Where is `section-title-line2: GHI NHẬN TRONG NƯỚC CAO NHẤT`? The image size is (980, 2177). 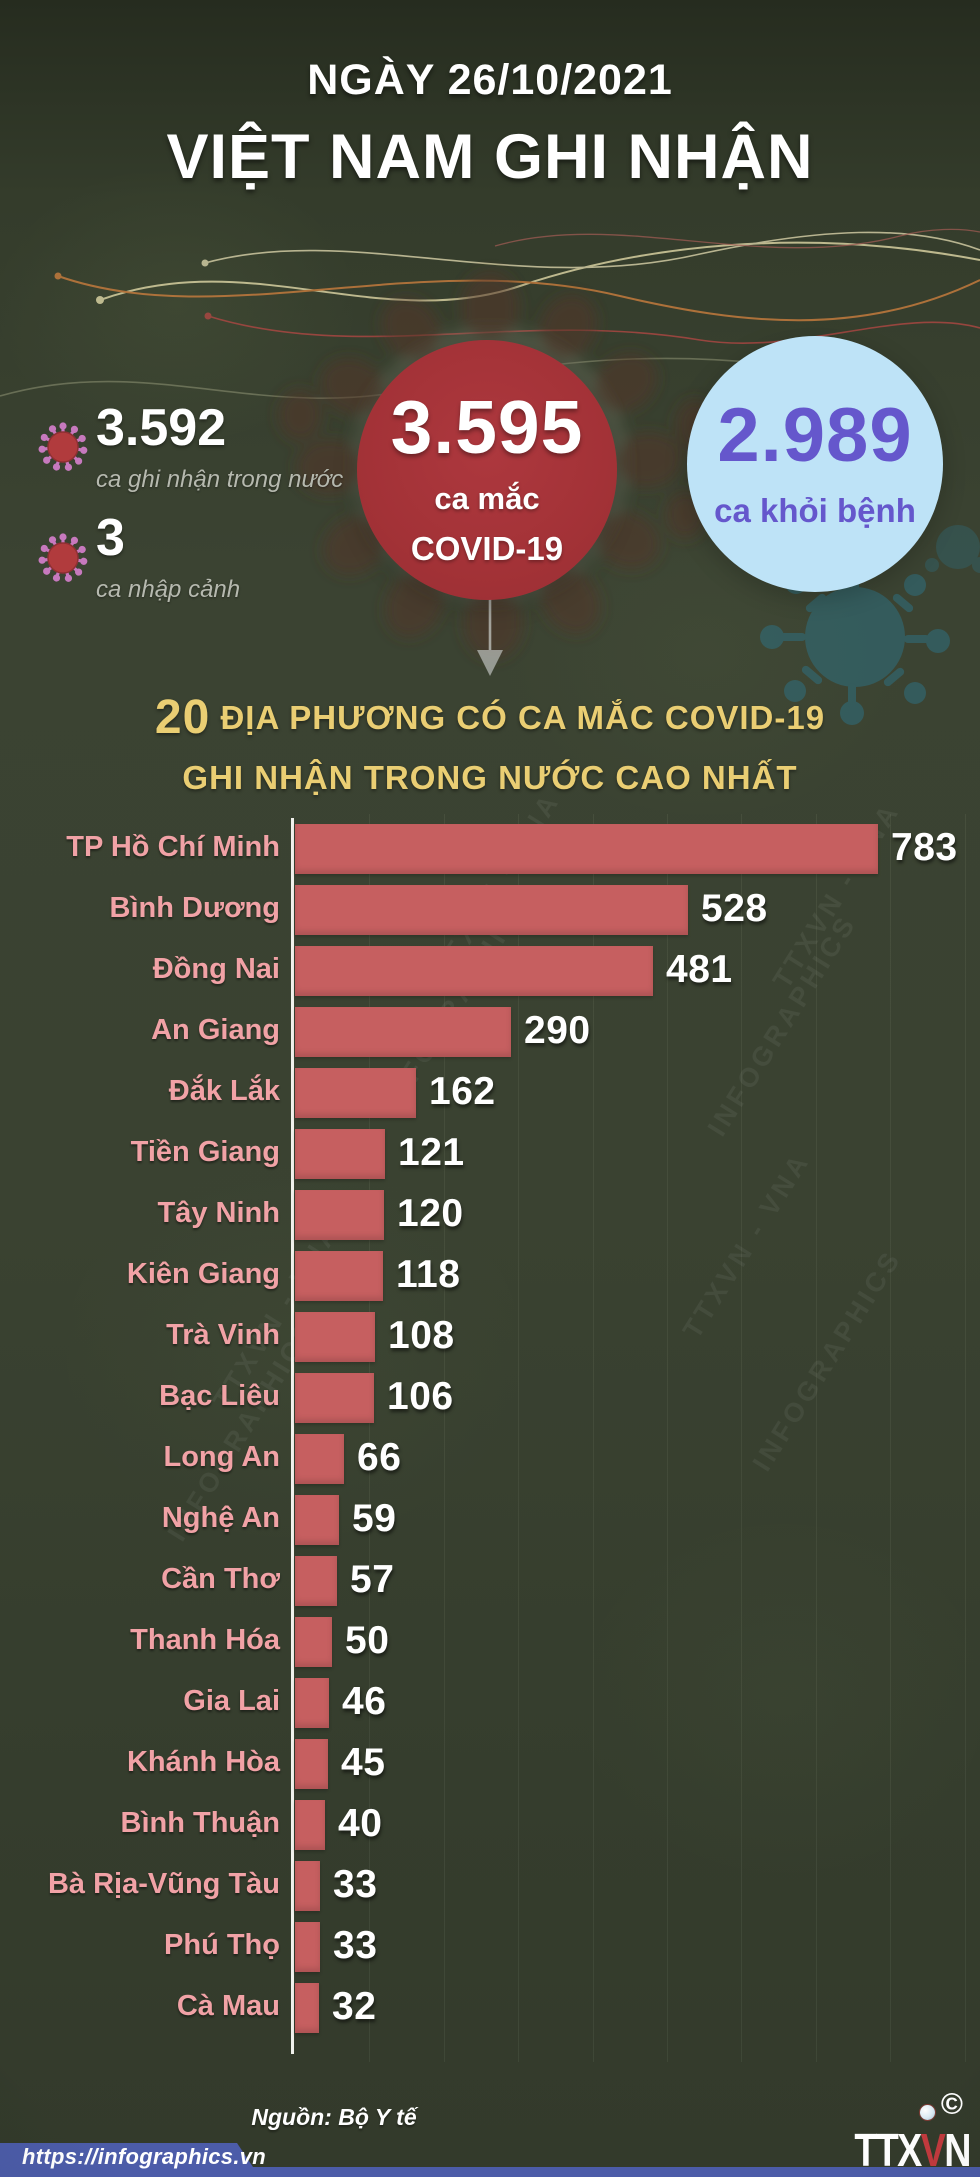
section-title-line2: GHI NHẬN TRONG NƯỚC CAO NHẤT is located at coordinates (490, 777).